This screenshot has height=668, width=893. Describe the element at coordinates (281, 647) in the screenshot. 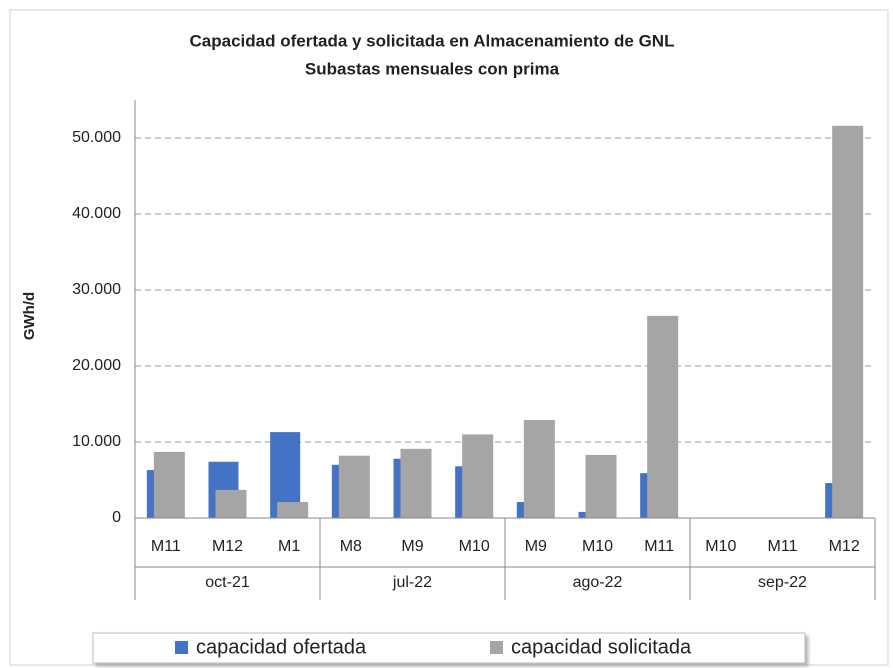

I see `legend-label: capacidad ofertada` at that location.